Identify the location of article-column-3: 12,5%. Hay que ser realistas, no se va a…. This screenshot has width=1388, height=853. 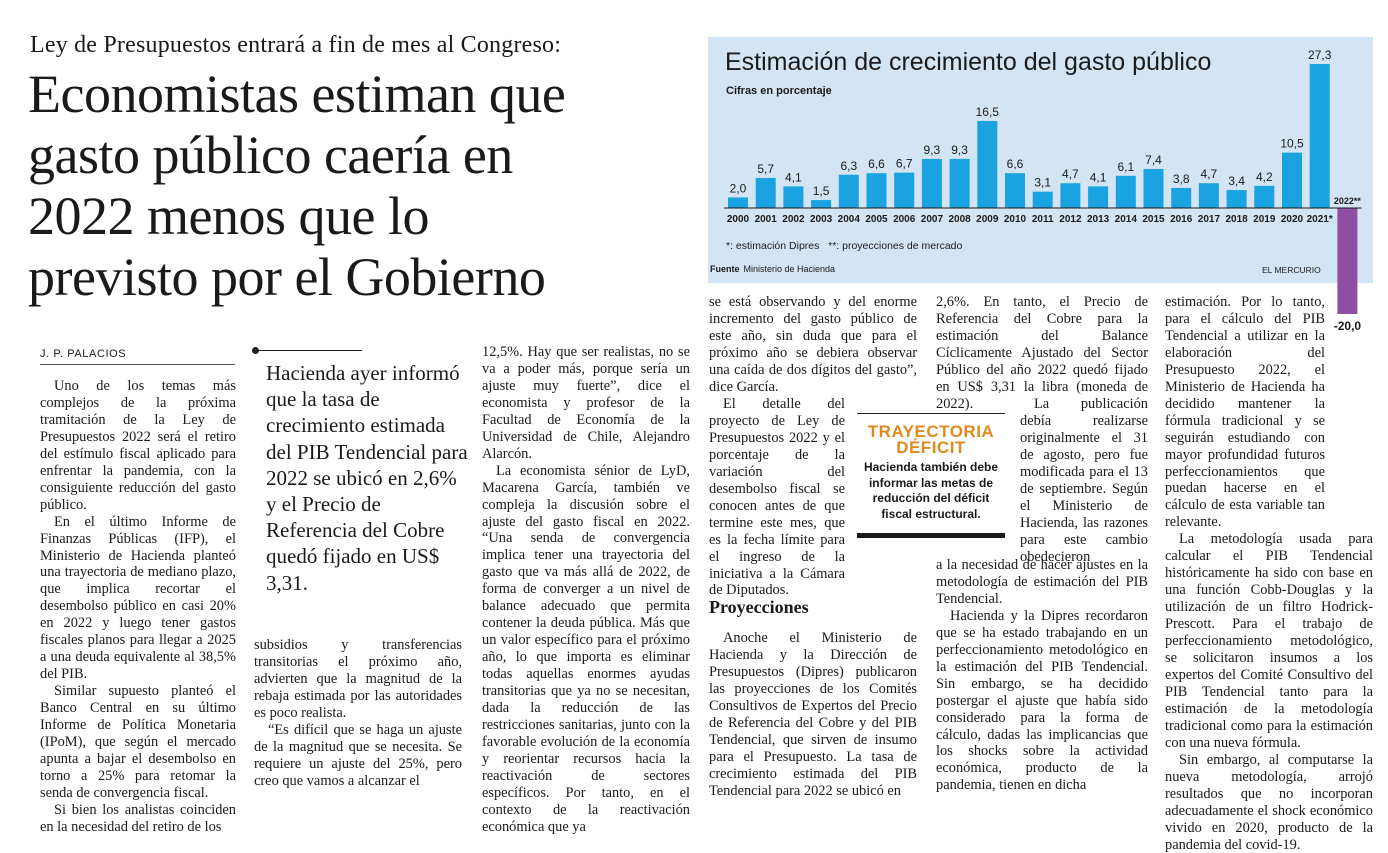
(586, 590).